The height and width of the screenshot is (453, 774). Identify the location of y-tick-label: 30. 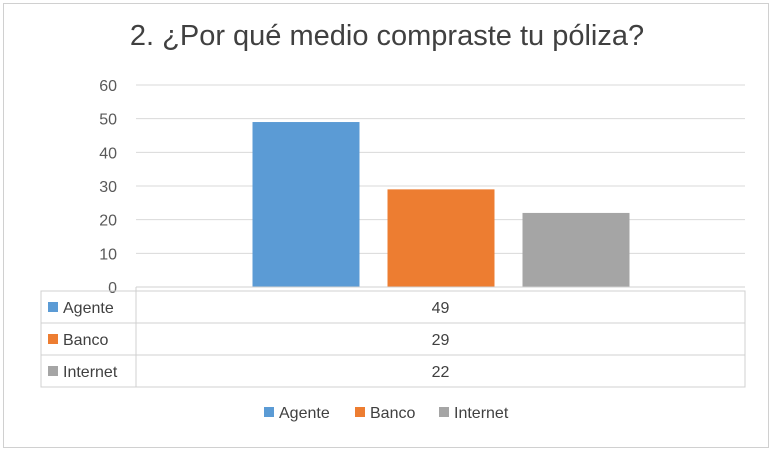
(108, 187).